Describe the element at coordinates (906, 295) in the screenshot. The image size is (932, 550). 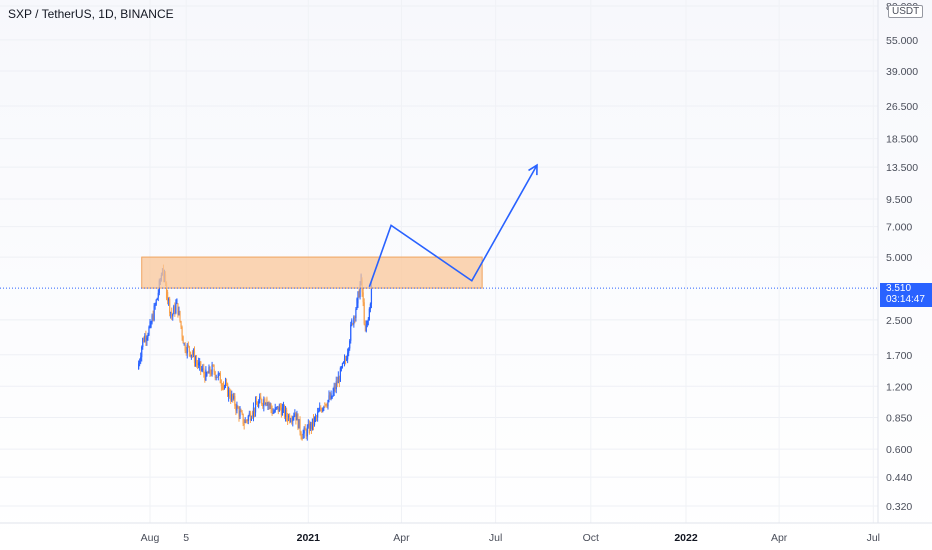
I see `current-price-label: 3.510 03:14:47` at that location.